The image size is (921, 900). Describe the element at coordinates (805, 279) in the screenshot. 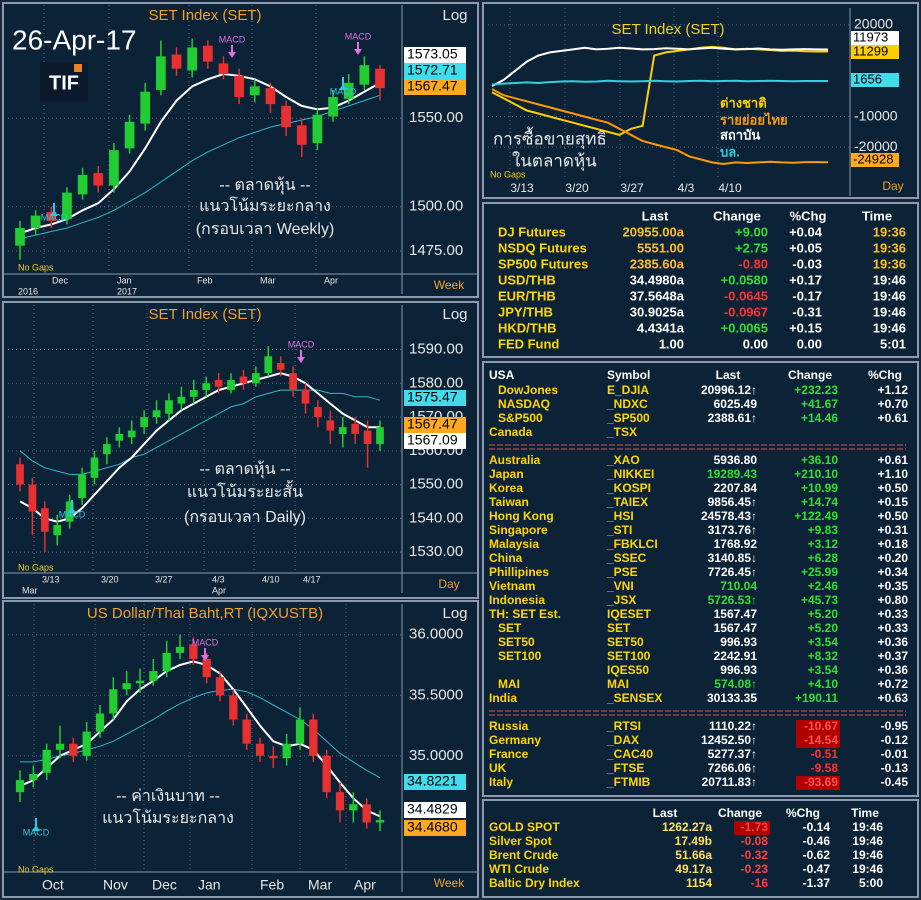

I see `pct-change: +0.17` at that location.